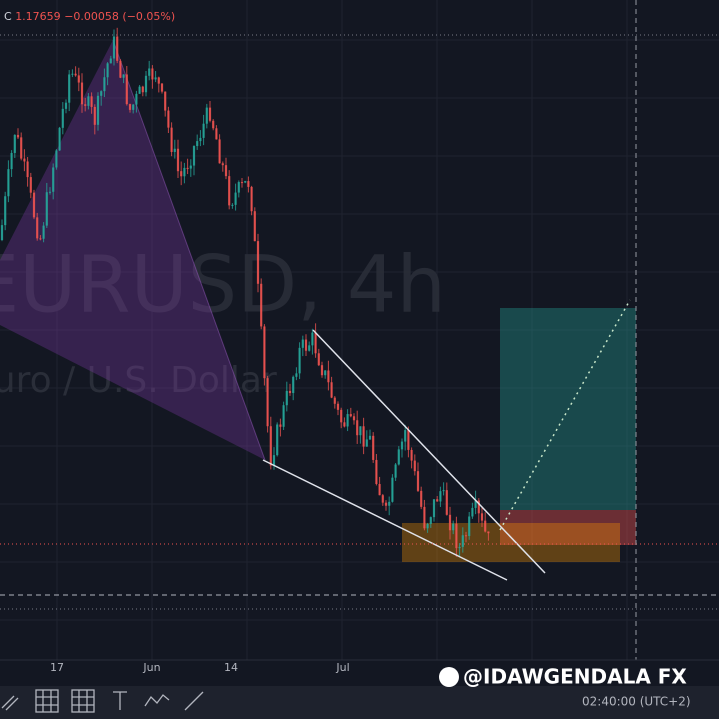 The image size is (719, 719). I want to click on pattern-edge, so click(189, 250).